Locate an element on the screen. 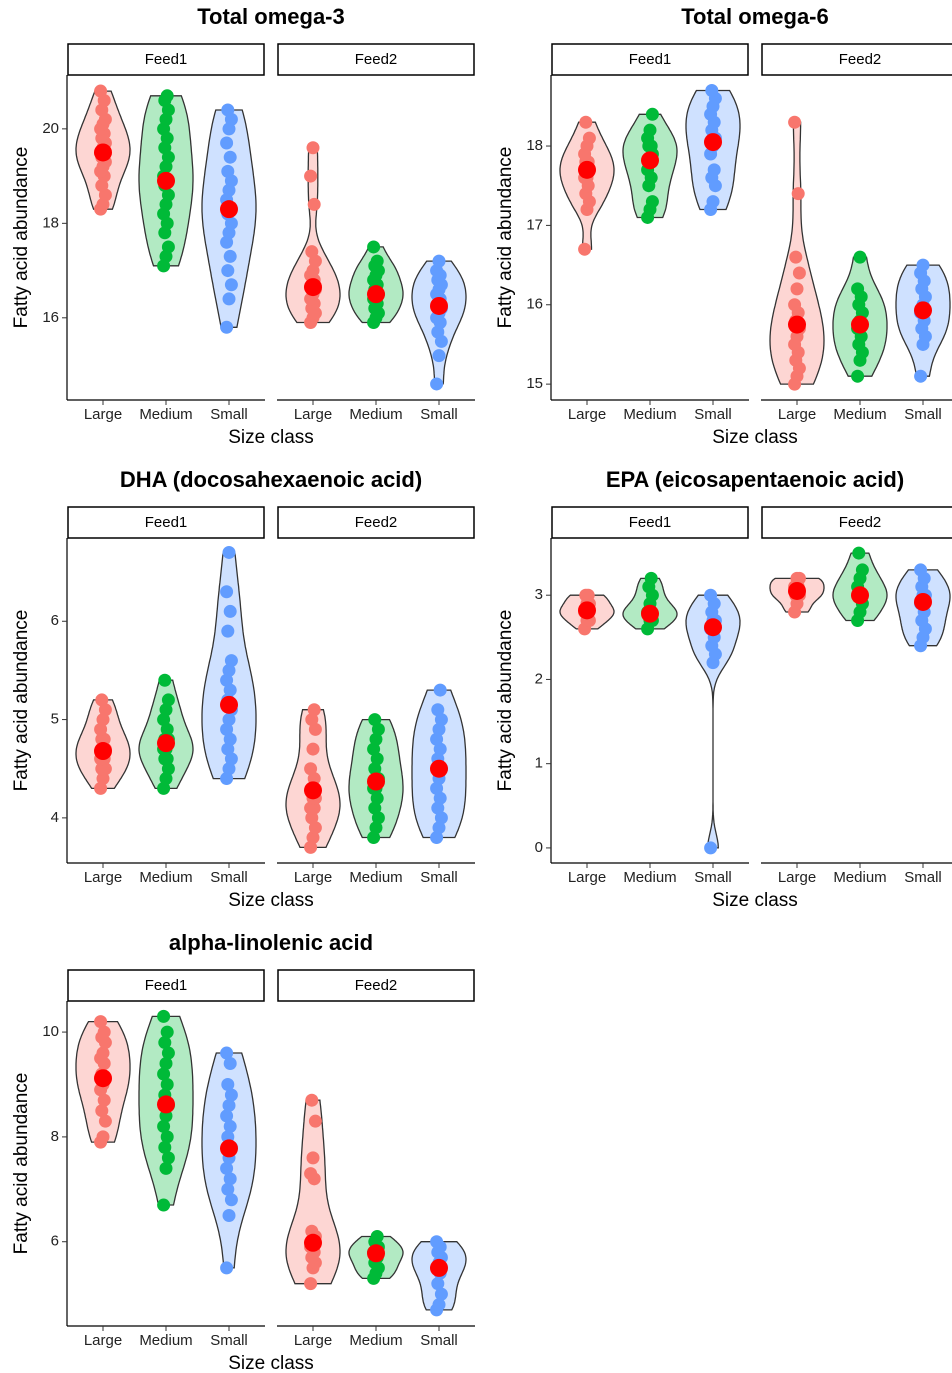  panel-title: EPA (eicosapentaenoic acid) is located at coordinates (755, 479).